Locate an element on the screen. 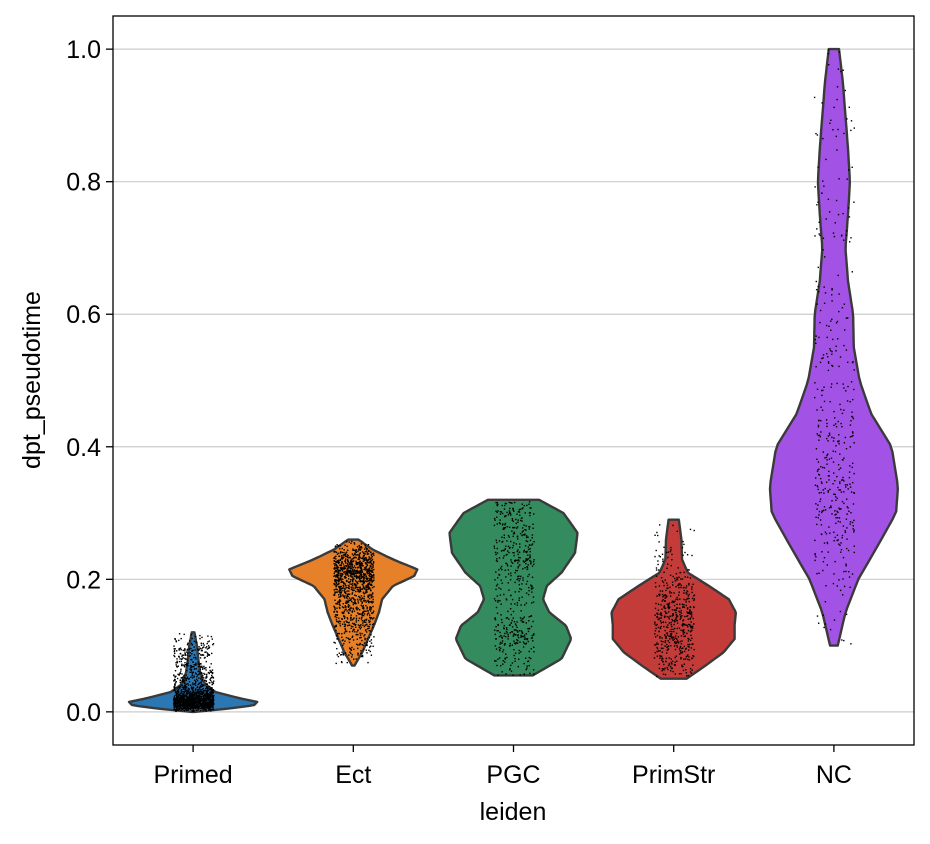 This screenshot has width=930, height=844. x-axis-label: leiden is located at coordinates (513, 812).